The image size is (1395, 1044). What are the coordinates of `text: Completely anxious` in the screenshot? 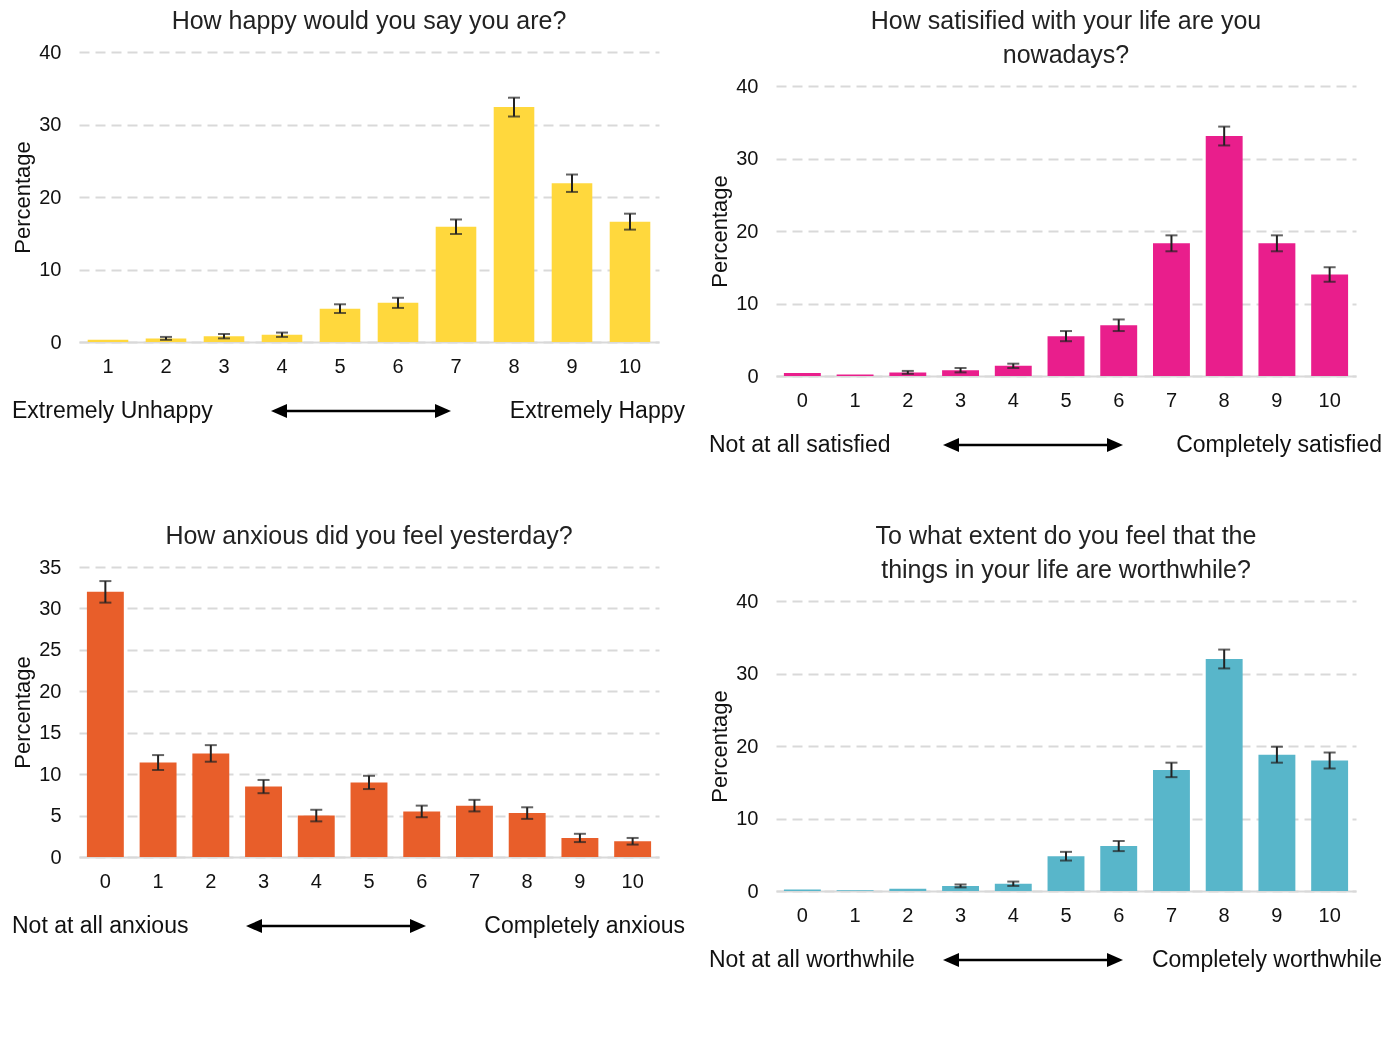 It's located at (584, 925).